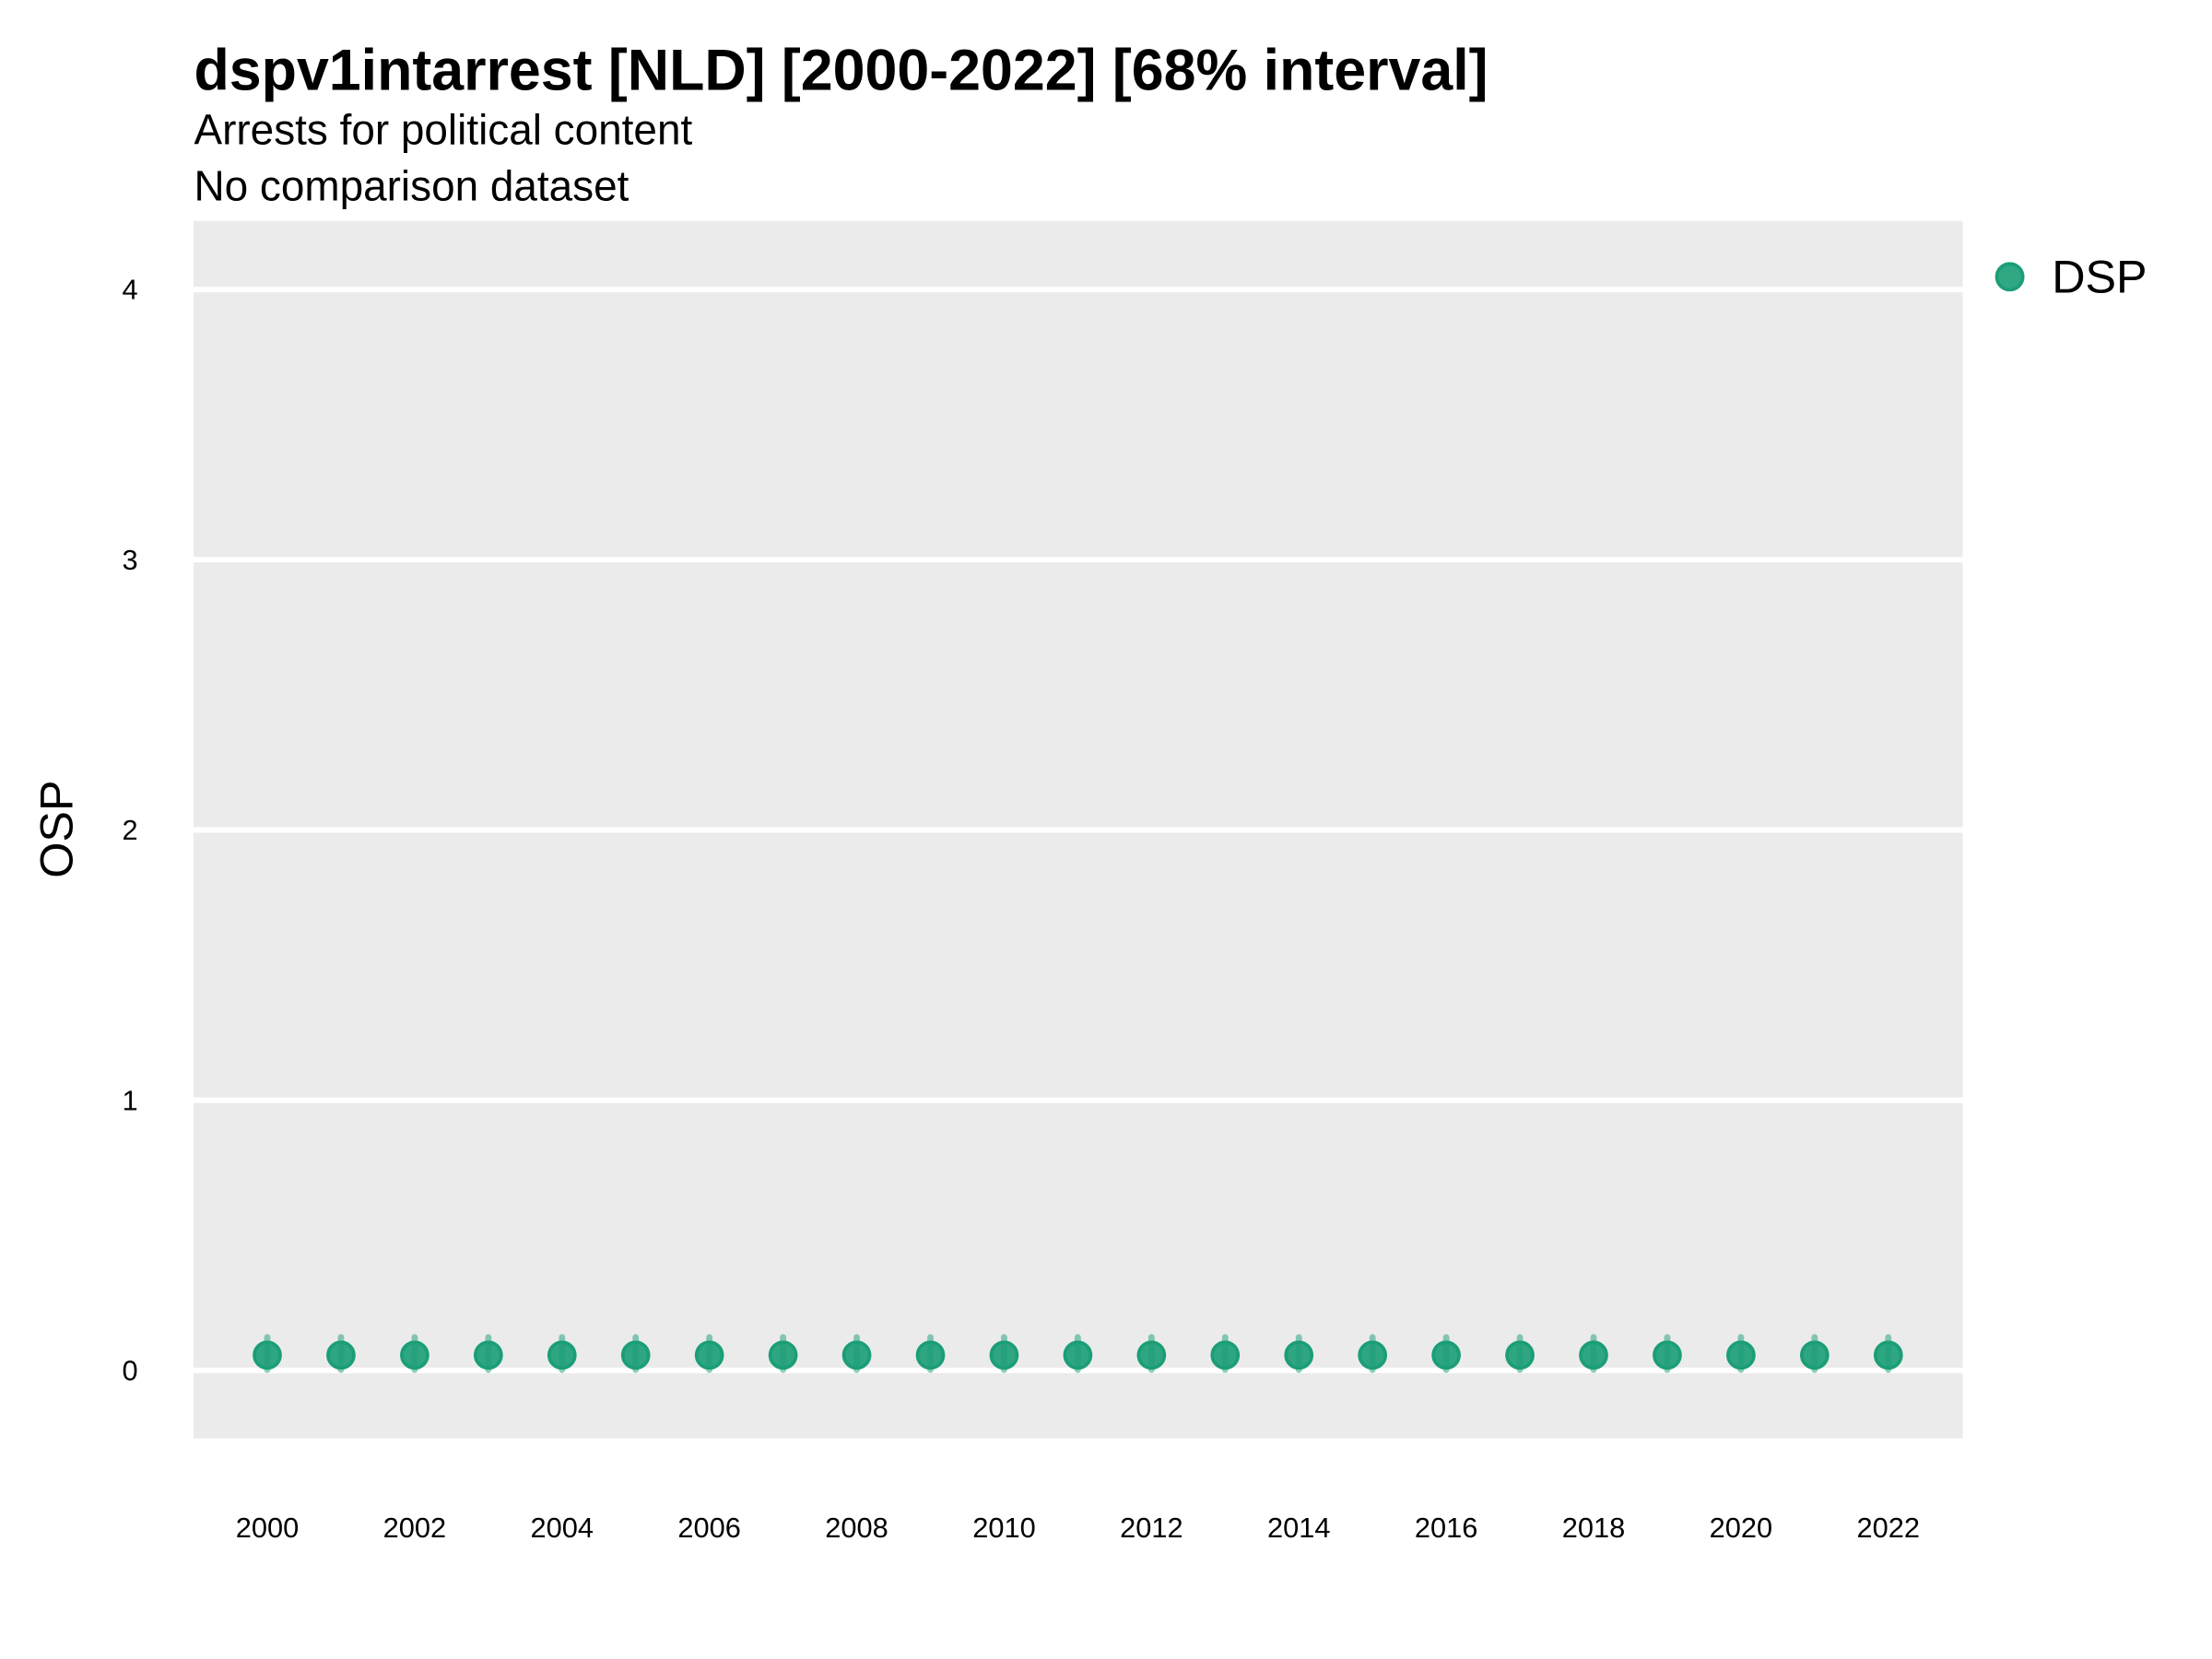 Image resolution: width=2212 pixels, height=1659 pixels. I want to click on svg-text: 2002, so click(415, 1528).